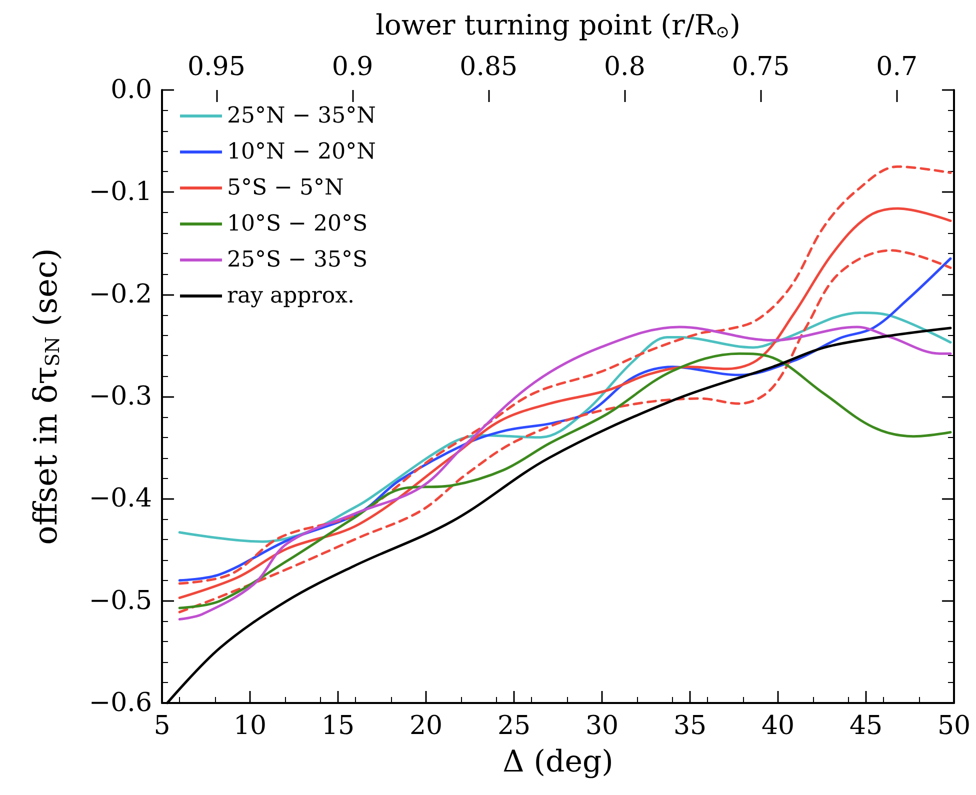 The width and height of the screenshot is (976, 795). Describe the element at coordinates (290, 296) in the screenshot. I see `legend-label: ray approx.` at that location.